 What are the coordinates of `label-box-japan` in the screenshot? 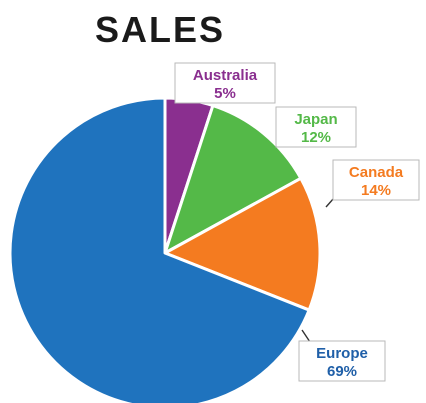 It's located at (316, 127).